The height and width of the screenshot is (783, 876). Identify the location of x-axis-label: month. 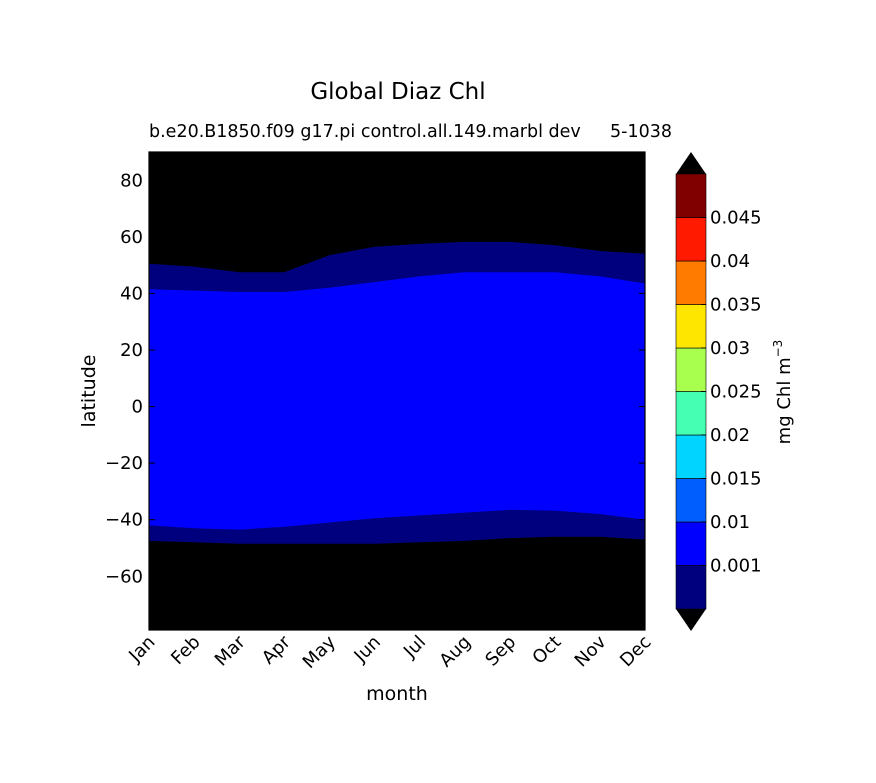
(397, 694).